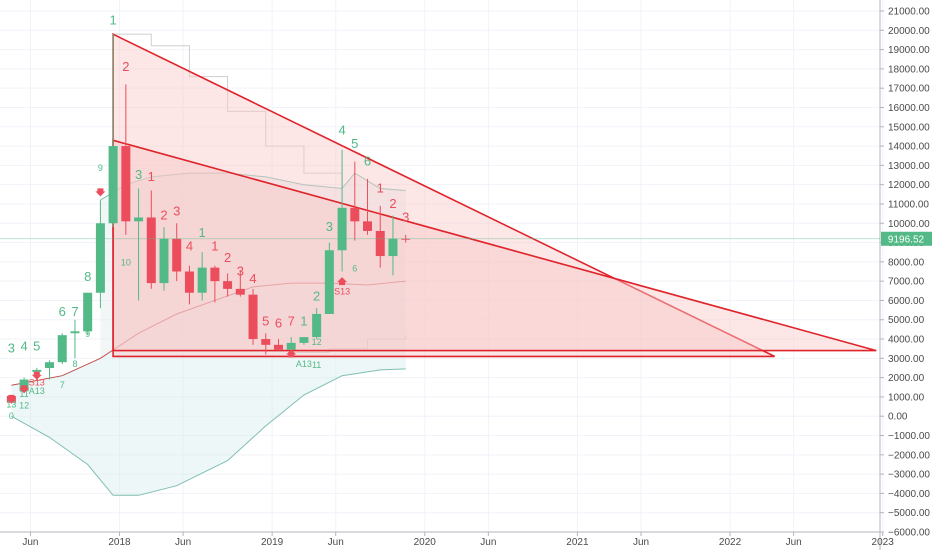 Image resolution: width=932 pixels, height=550 pixels. Describe the element at coordinates (354, 269) in the screenshot. I see `aux-count-label: 6` at that location.